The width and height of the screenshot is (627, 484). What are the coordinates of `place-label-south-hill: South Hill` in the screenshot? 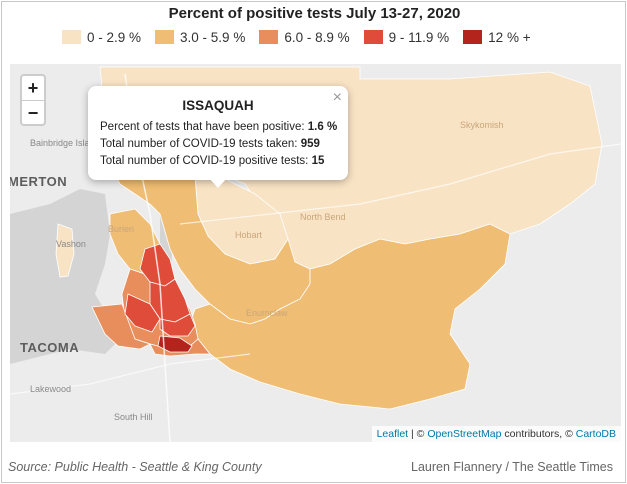 It's located at (133, 417).